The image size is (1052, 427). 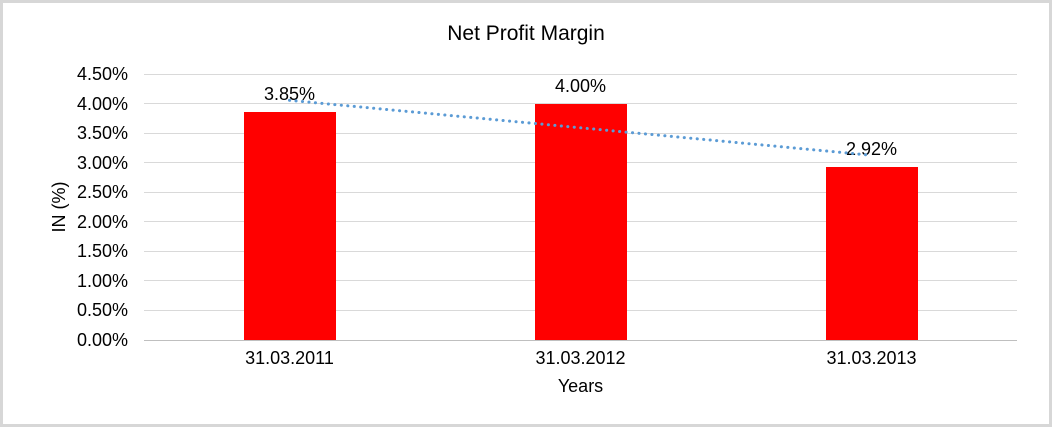 I want to click on gridline, so click(x=580, y=74).